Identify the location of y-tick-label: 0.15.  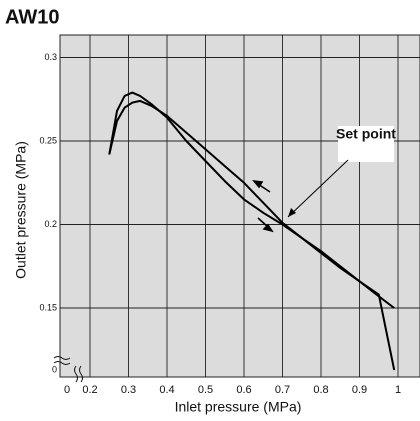
(48, 307).